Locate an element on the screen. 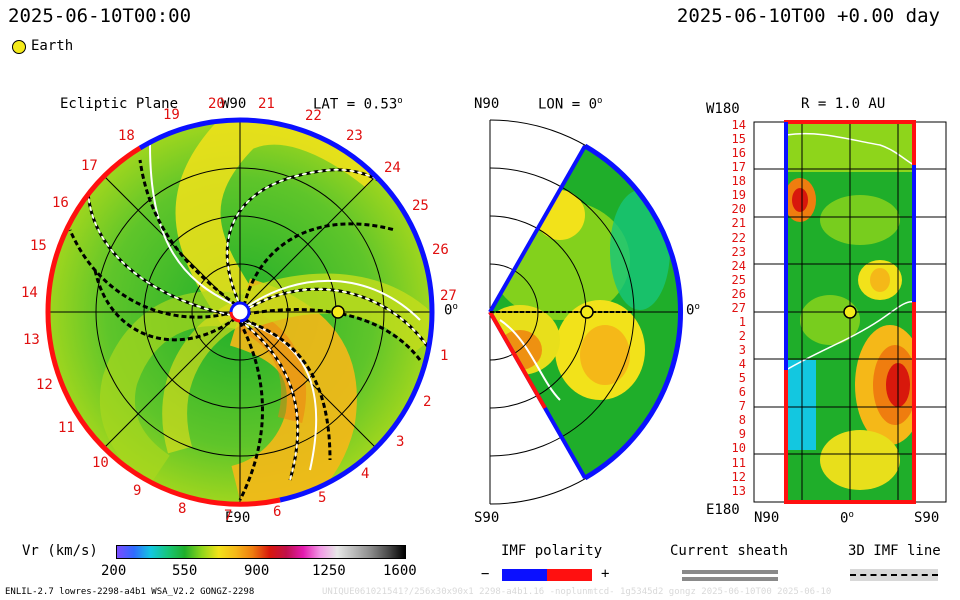 This screenshot has height=600, width=960. carrington-label: 9 is located at coordinates (137, 491).